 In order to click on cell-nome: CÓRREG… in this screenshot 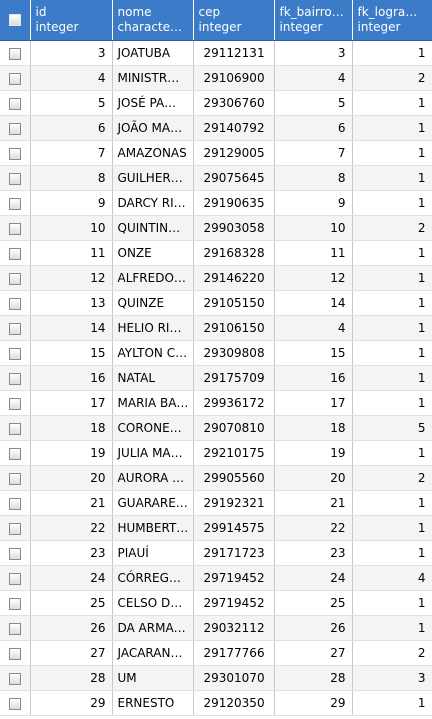, I will do `click(153, 578)`.